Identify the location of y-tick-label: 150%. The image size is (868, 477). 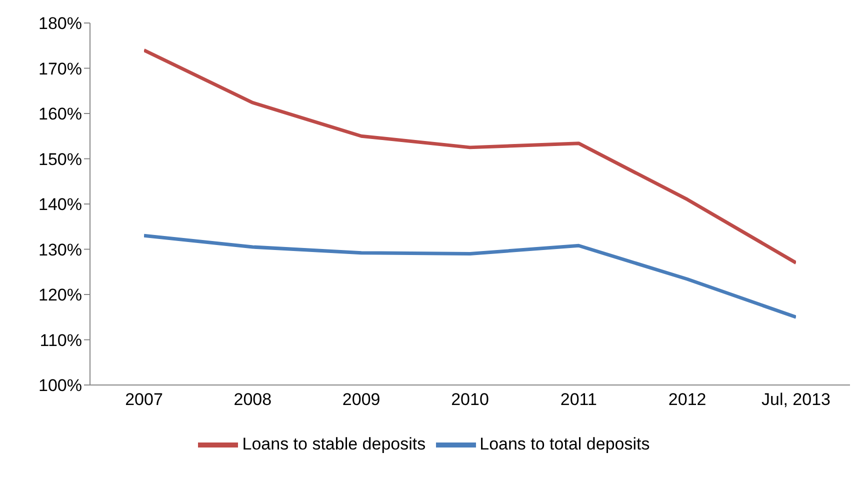
(60, 159).